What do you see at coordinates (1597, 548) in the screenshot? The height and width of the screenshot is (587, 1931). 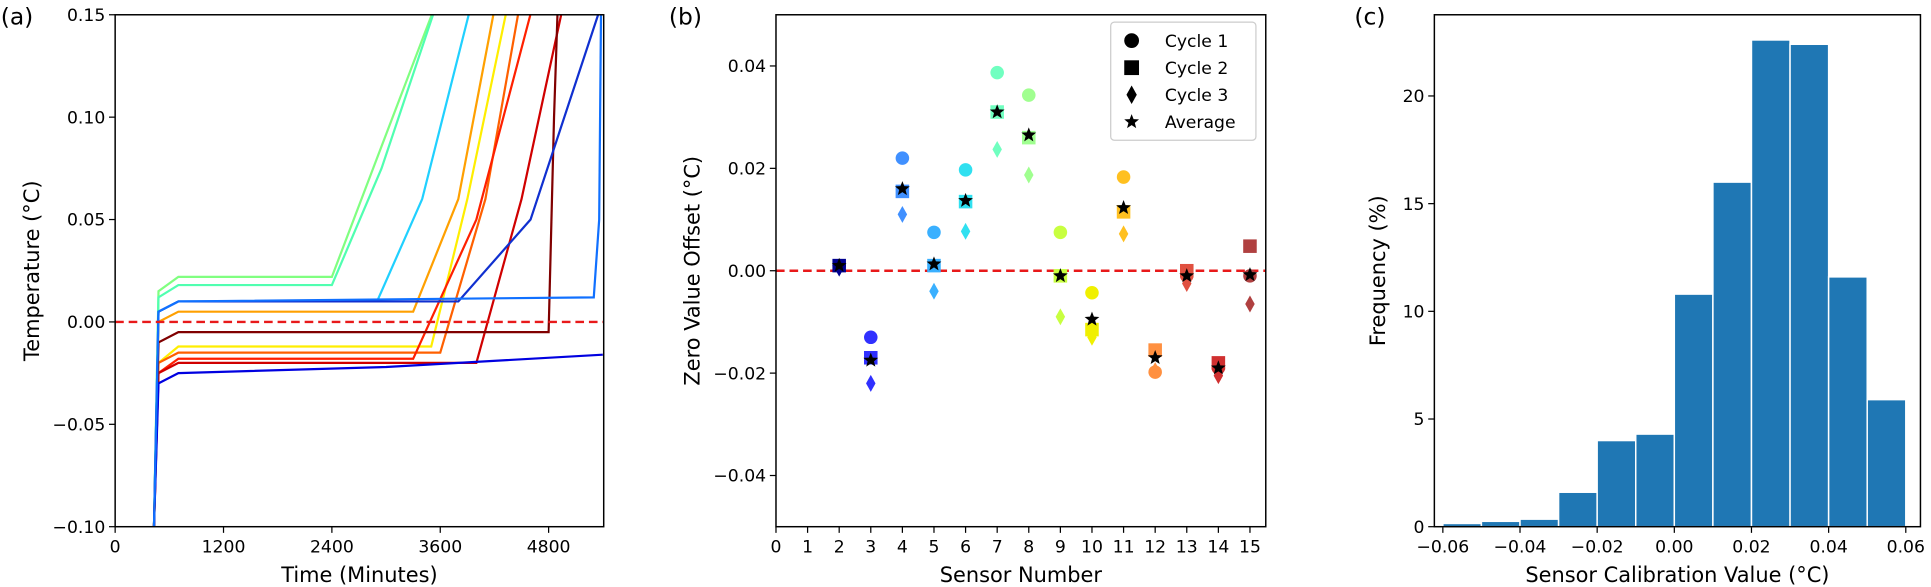 I see `x-tick-label: −0.02` at bounding box center [1597, 548].